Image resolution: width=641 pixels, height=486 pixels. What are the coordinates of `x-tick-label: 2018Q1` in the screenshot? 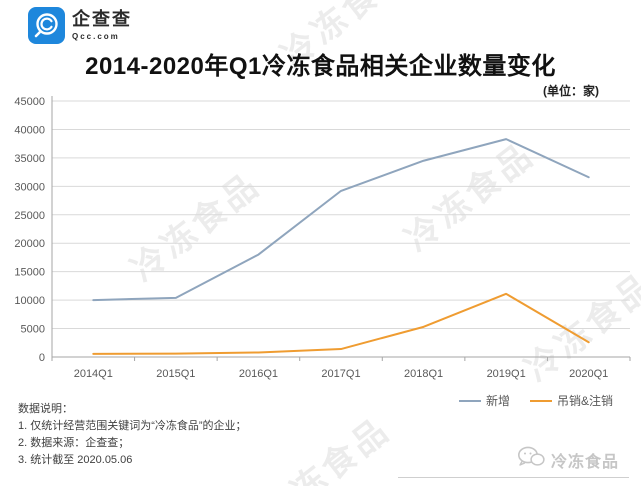 It's located at (423, 374).